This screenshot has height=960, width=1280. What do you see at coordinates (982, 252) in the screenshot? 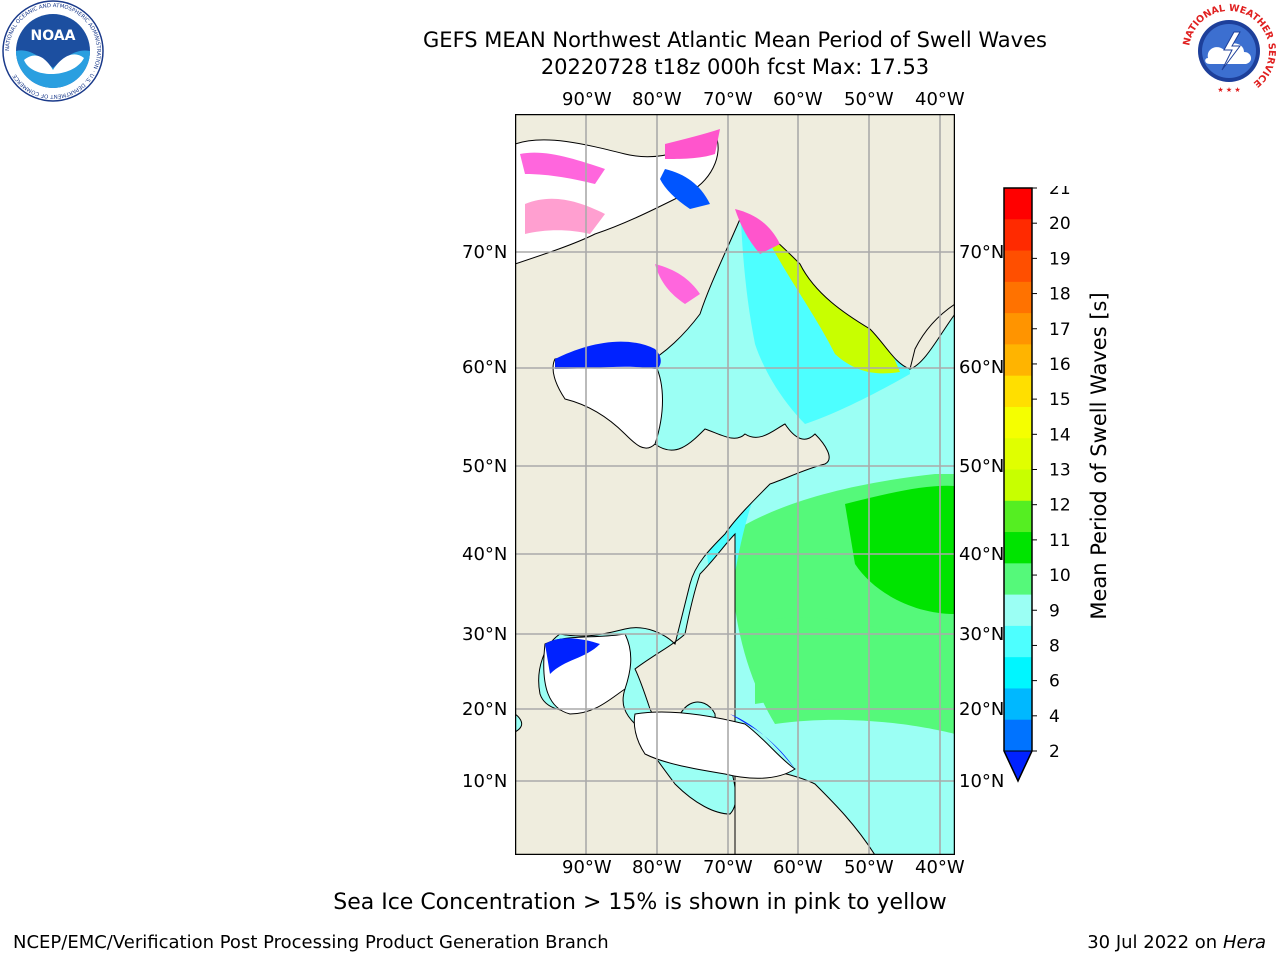
I see `lat-label-right: 70°N` at bounding box center [982, 252].